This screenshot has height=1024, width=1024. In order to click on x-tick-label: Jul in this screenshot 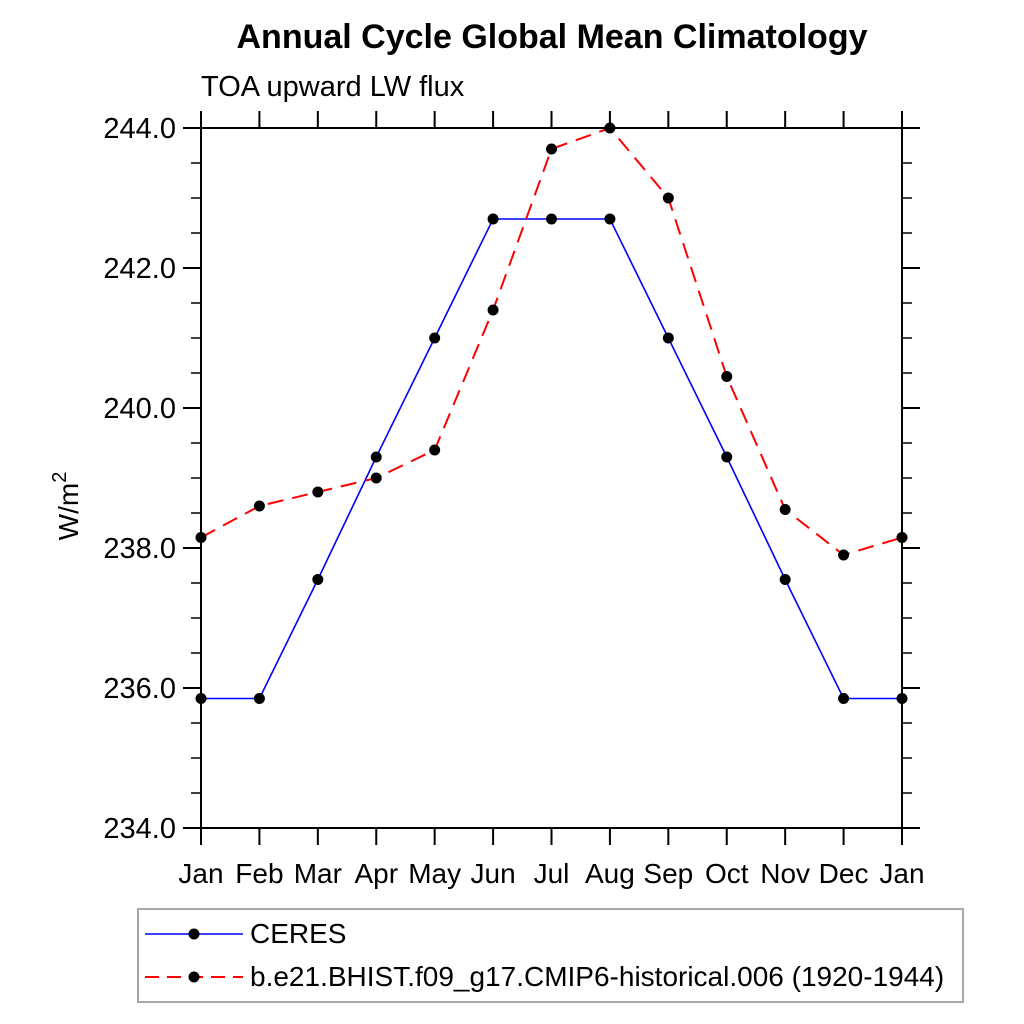, I will do `click(552, 873)`.